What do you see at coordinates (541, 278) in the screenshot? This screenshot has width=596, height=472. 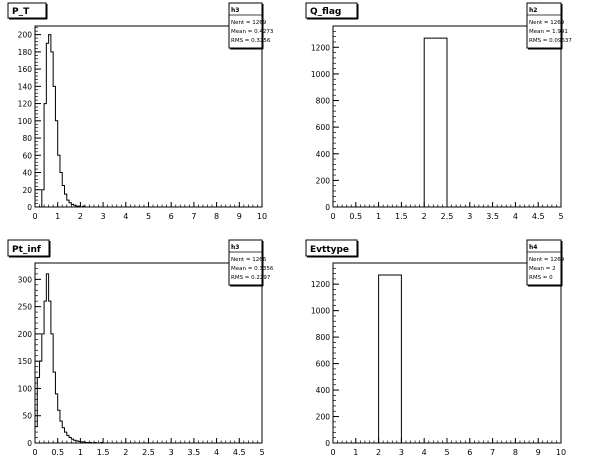 I see `stats-rms: RMS = 0` at bounding box center [541, 278].